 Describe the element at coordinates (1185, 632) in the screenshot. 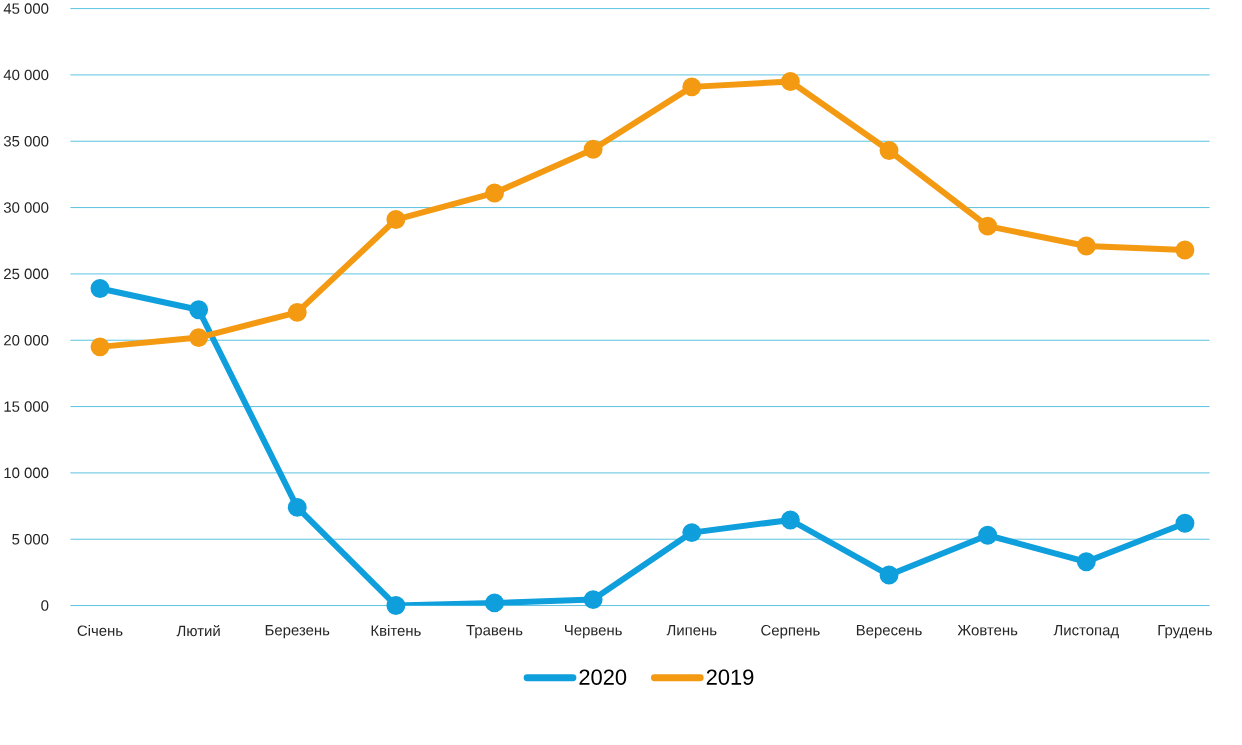

I see `x-tick-label: Грудень` at that location.